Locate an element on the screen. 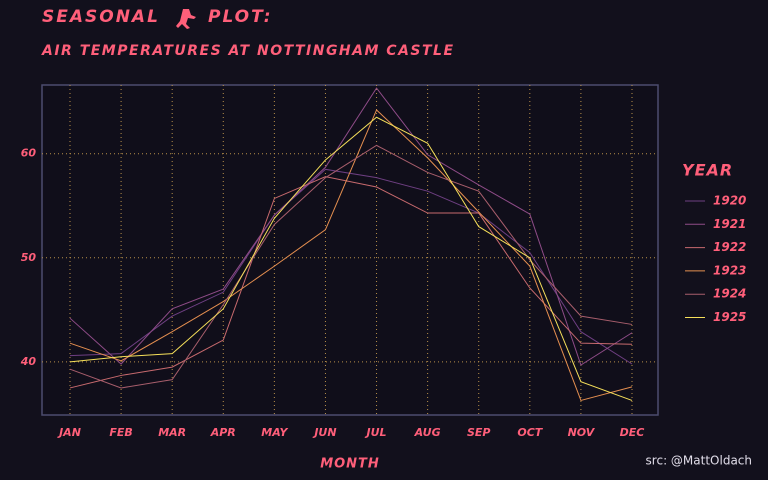 The height and width of the screenshot is (480, 768). x-tick-label: JUN is located at coordinates (324, 432).